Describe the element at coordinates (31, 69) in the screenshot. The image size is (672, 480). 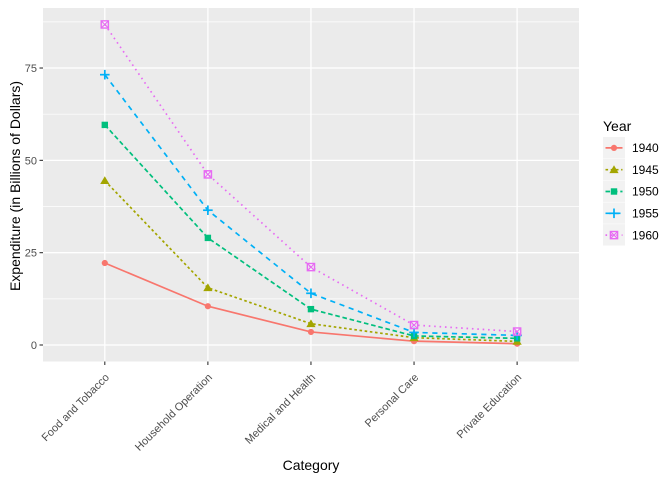
I see `y-tick-label: 75` at that location.